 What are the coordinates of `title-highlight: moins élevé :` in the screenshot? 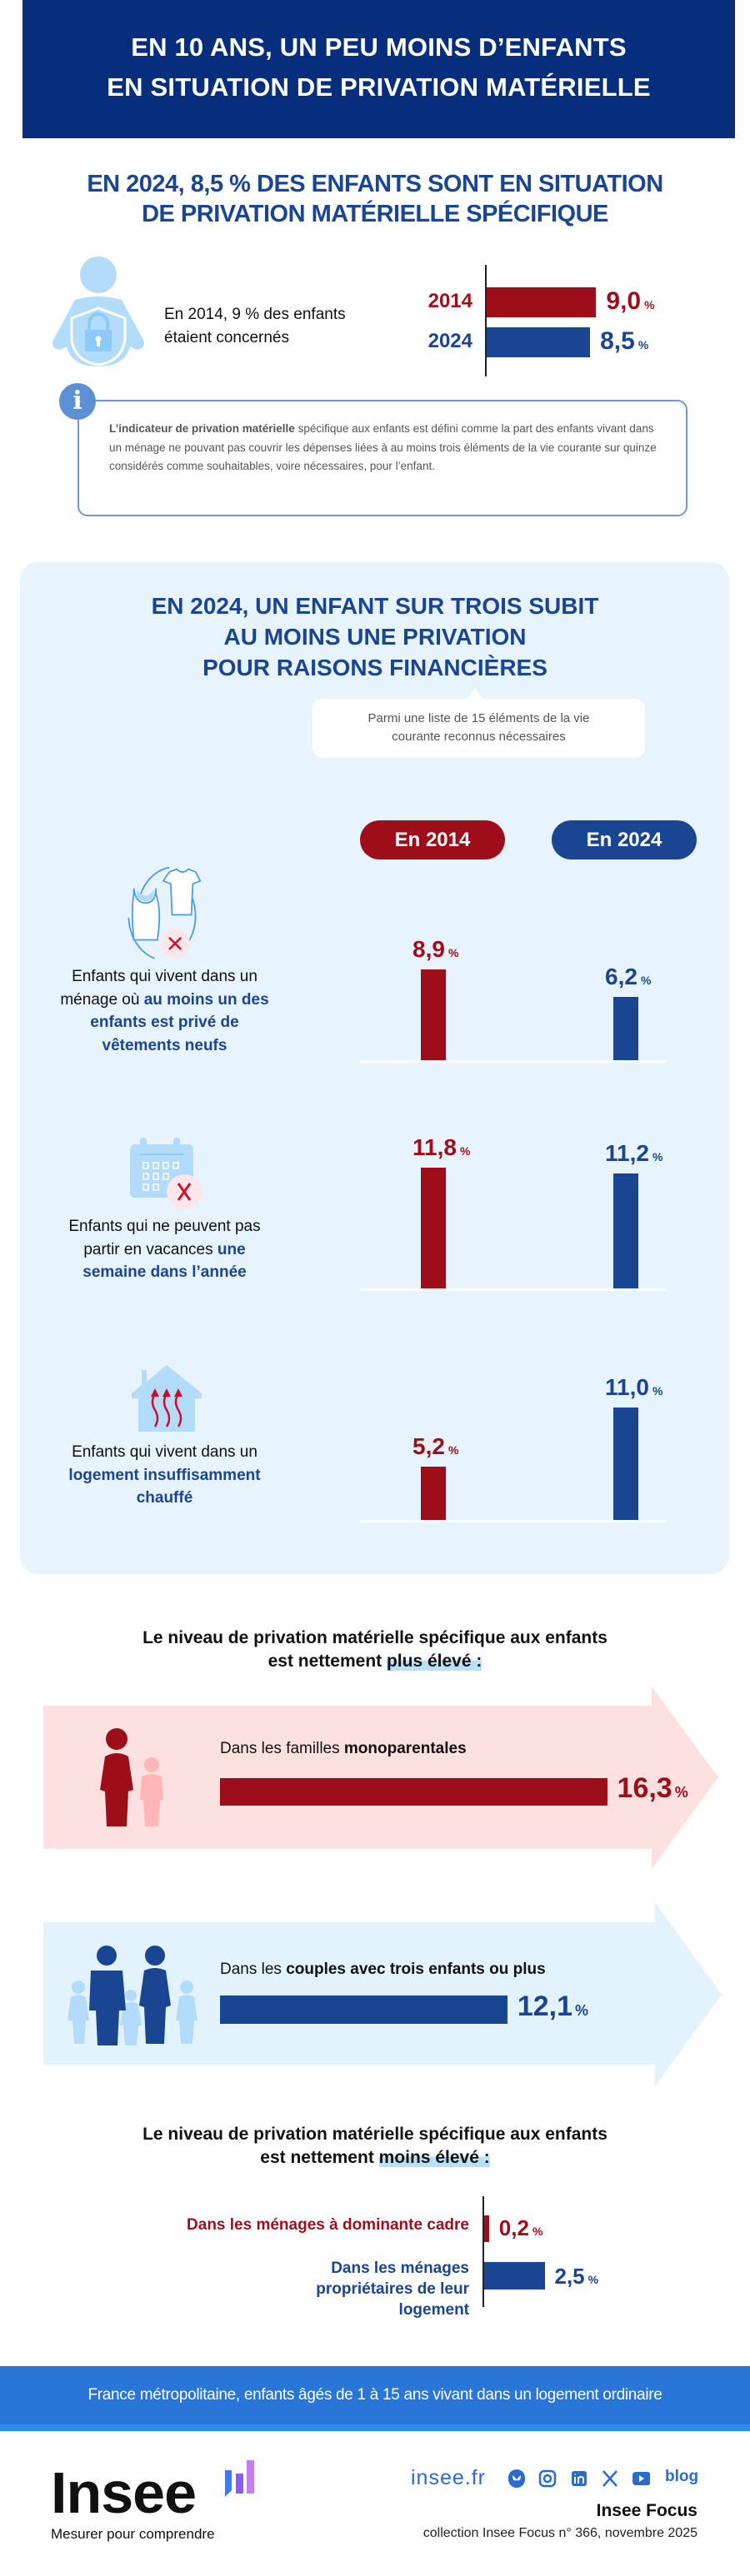 It's located at (434, 2157).